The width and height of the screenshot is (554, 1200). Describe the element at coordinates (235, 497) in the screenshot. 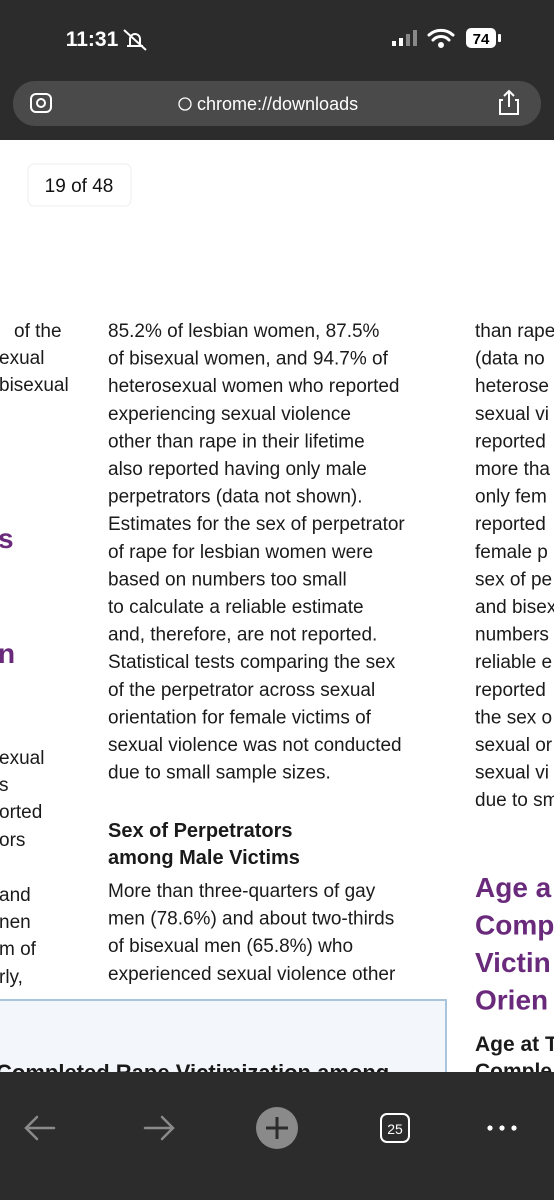

I see `body-line: perpetrators (data not shown).` at that location.